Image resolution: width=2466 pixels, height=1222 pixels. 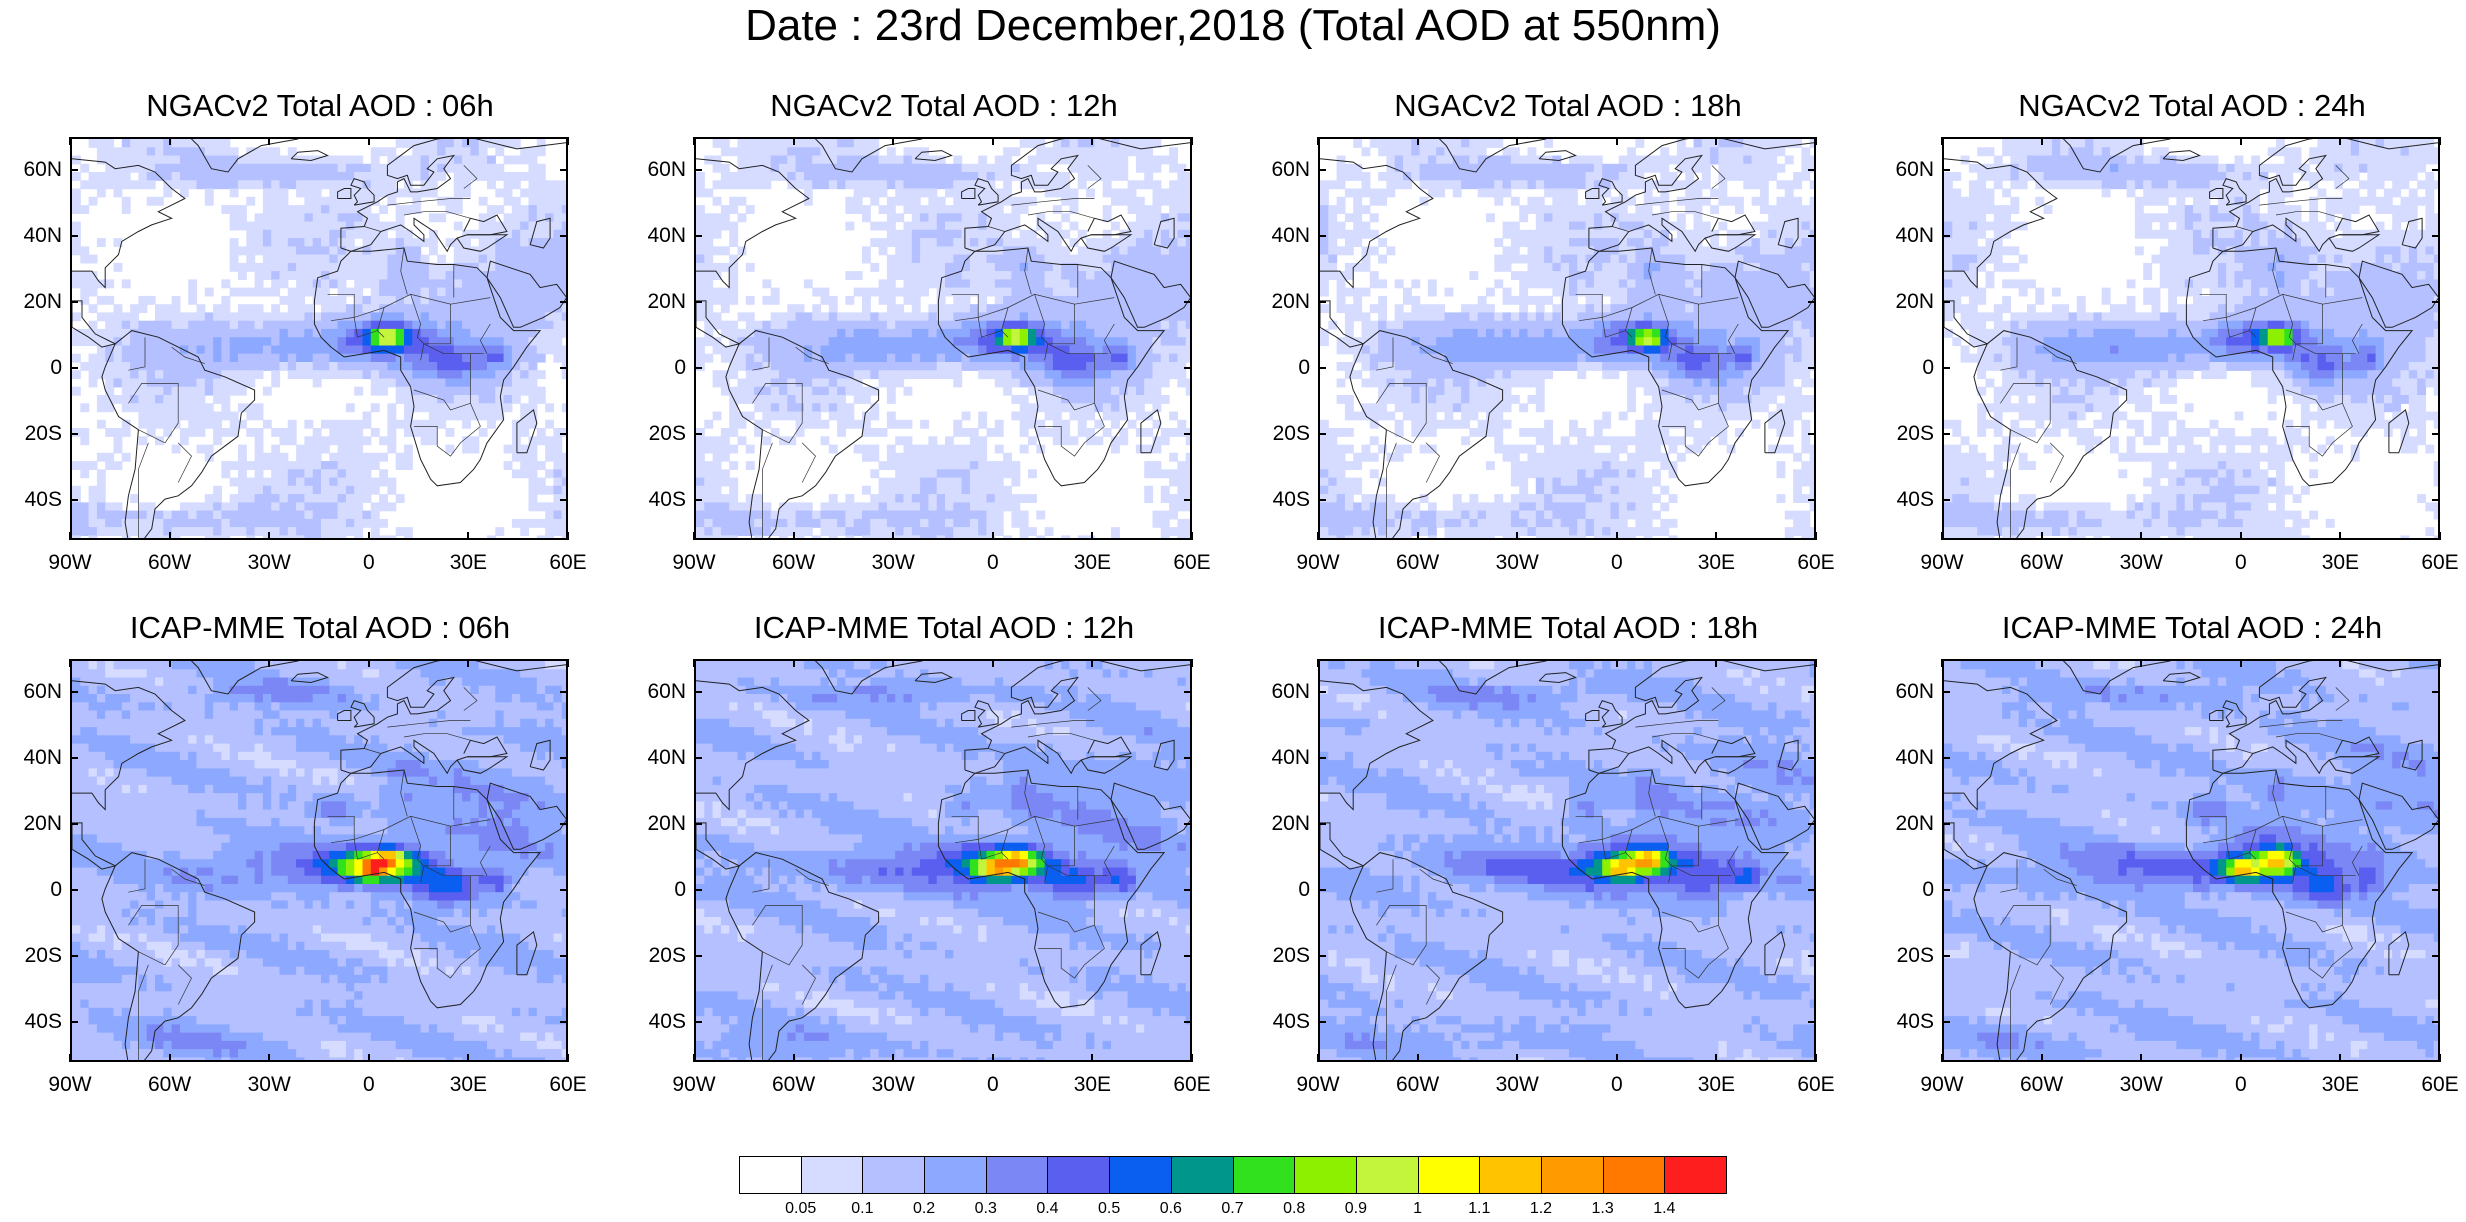 I want to click on country-border, so click(x=996, y=229).